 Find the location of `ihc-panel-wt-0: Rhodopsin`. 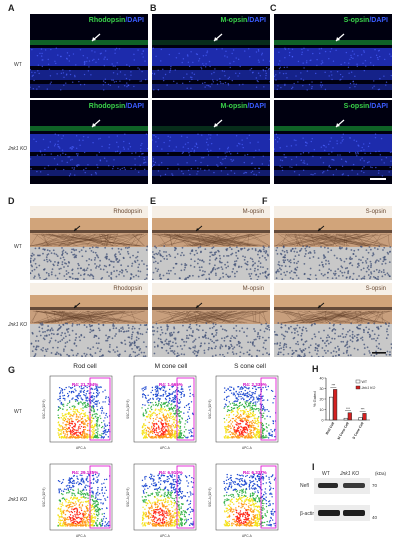

ihc-panel-wt-0: Rhodopsin is located at coordinates (89, 243).